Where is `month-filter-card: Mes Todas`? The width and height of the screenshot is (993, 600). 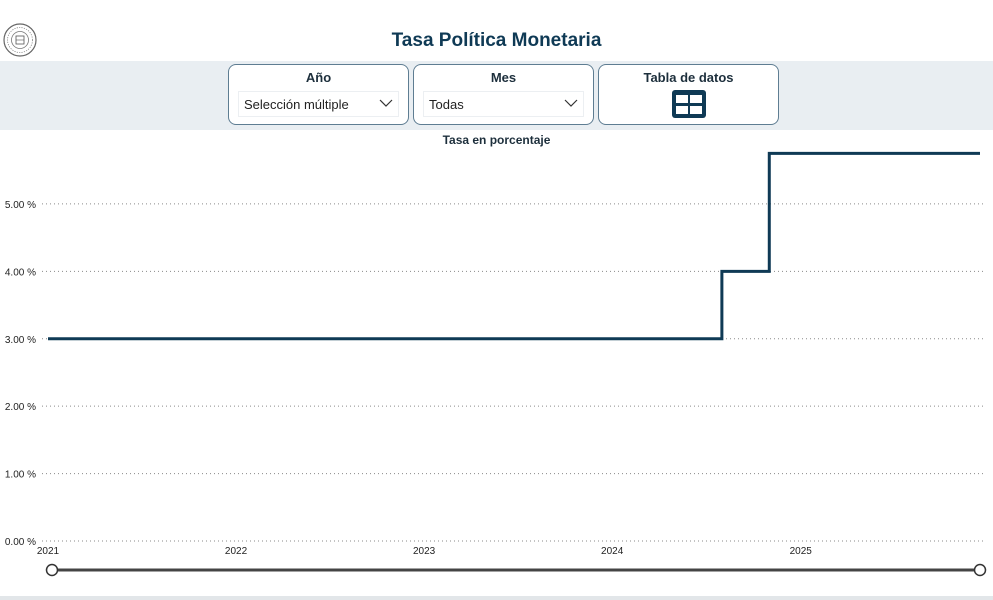 month-filter-card: Mes Todas is located at coordinates (503, 94).